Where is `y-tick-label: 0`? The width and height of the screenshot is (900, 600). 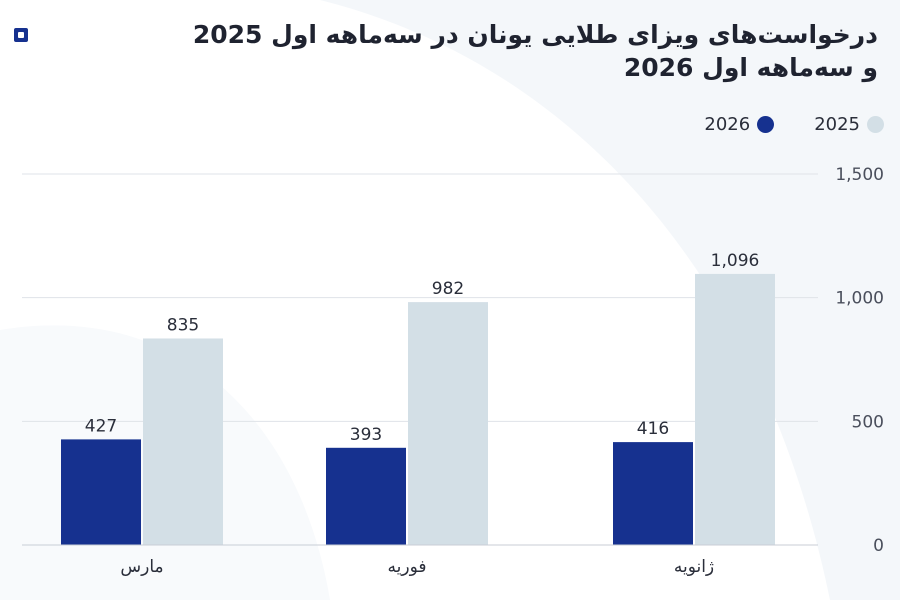
y-tick-label: 0 is located at coordinates (878, 546).